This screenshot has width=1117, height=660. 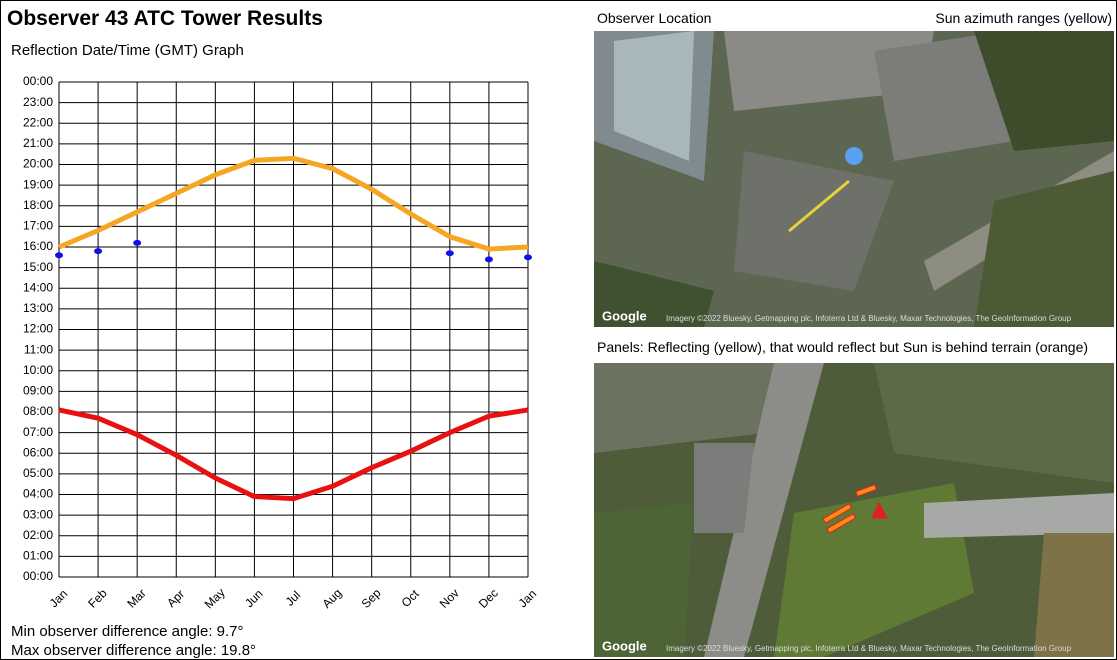 What do you see at coordinates (127, 50) in the screenshot?
I see `chart-title: Reflection Date/Time (GMT) Graph` at bounding box center [127, 50].